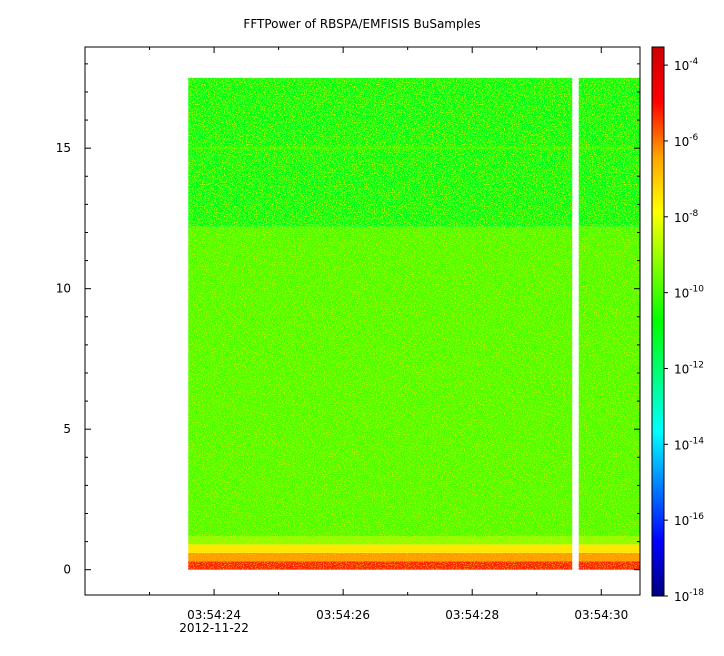 The height and width of the screenshot is (656, 724). What do you see at coordinates (686, 217) in the screenshot?
I see `colorbar-tick-label: 10⁻⁸` at bounding box center [686, 217].